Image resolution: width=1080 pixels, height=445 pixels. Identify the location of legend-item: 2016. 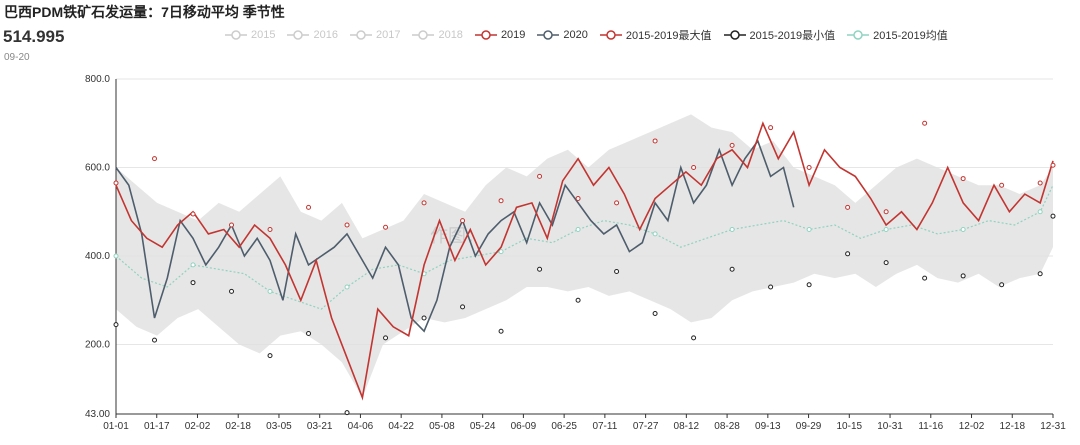
(312, 35).